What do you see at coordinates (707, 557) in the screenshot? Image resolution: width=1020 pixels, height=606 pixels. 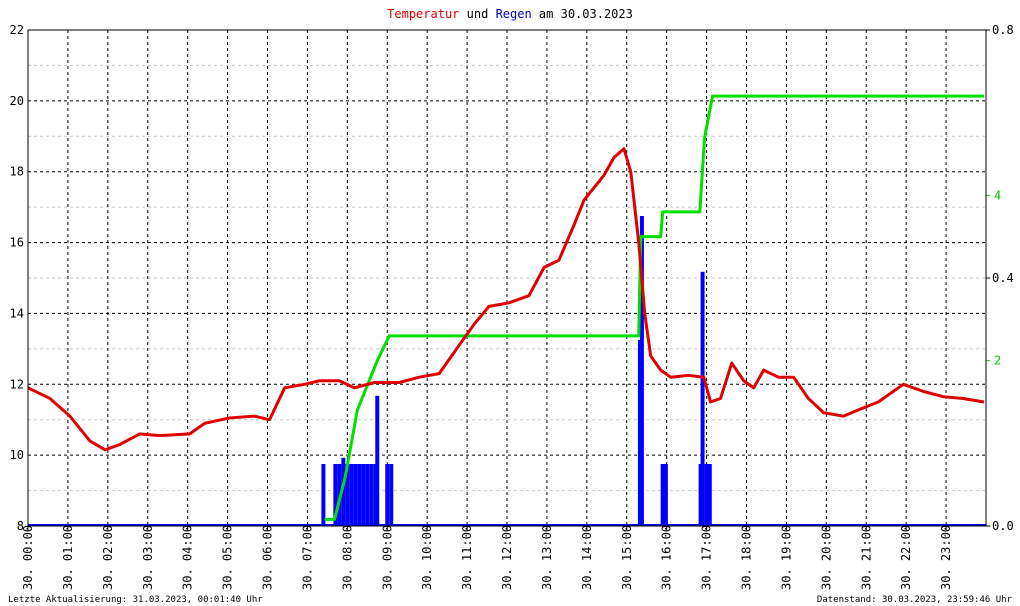 I see `x-tick-label: 30. 17:00` at bounding box center [707, 557].